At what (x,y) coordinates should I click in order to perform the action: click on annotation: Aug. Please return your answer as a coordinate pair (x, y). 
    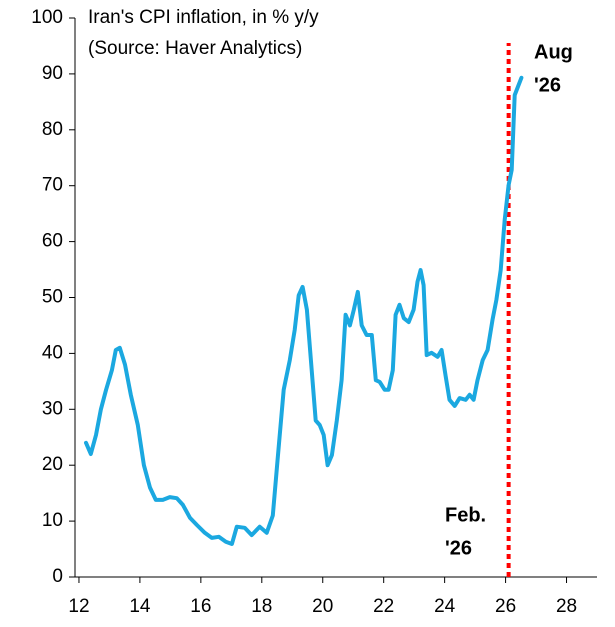
    Looking at the image, I should click on (553, 52).